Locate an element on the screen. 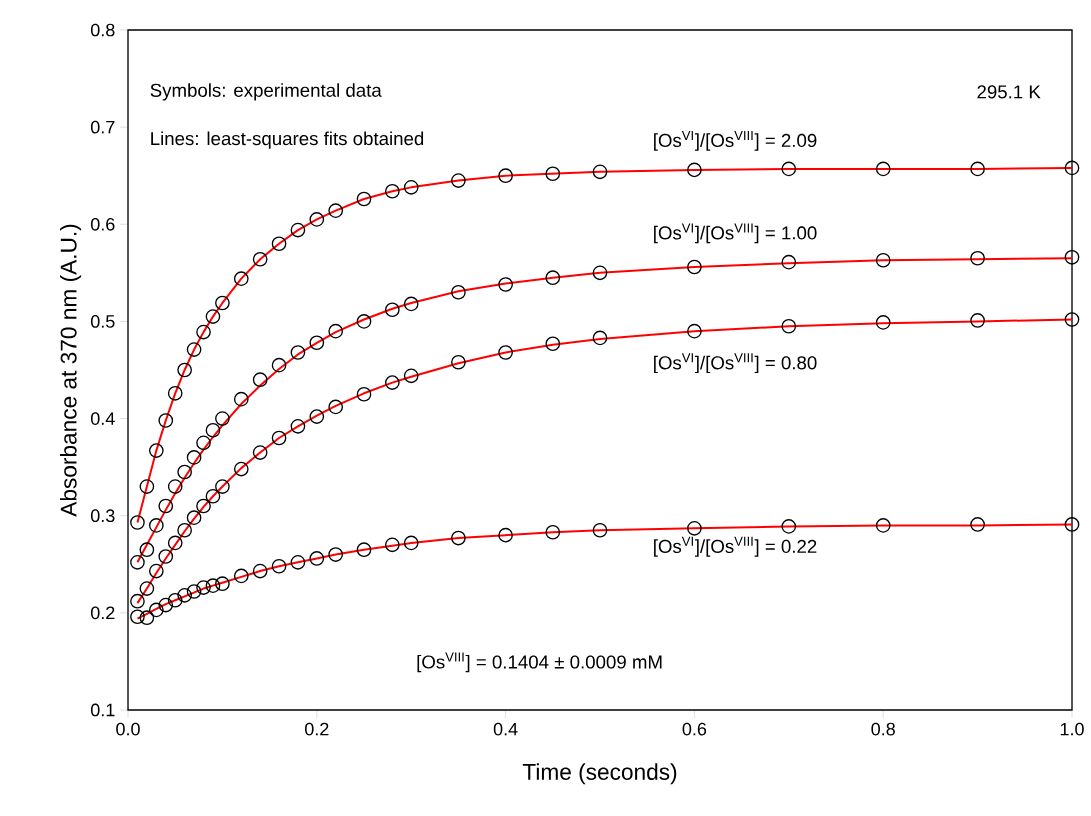 This screenshot has height=816, width=1091. x-axis-title: Time (seconds) is located at coordinates (599, 774).